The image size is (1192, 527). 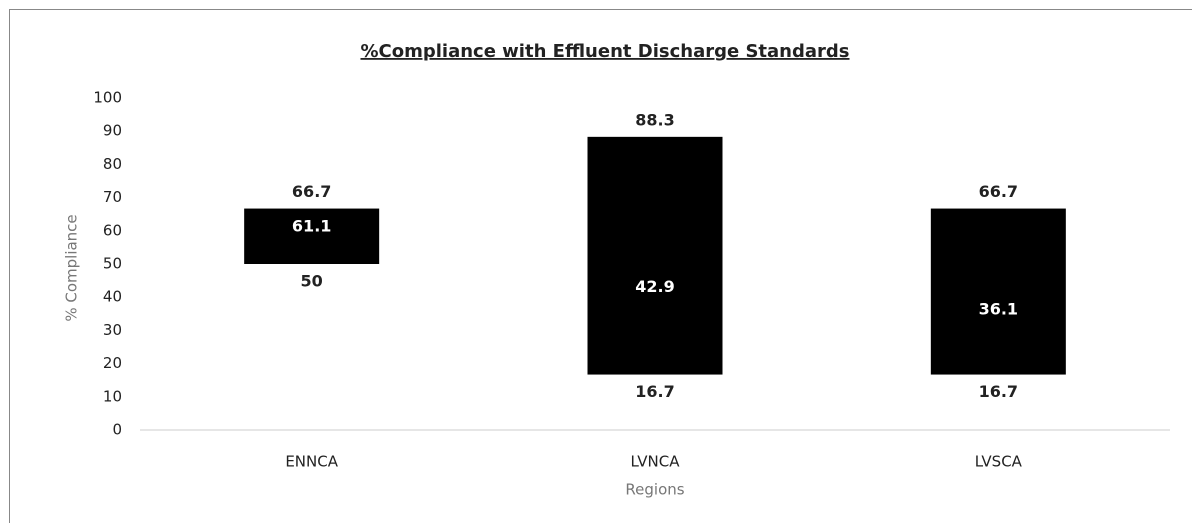 What do you see at coordinates (112, 164) in the screenshot?
I see `y-tick-label: 80` at bounding box center [112, 164].